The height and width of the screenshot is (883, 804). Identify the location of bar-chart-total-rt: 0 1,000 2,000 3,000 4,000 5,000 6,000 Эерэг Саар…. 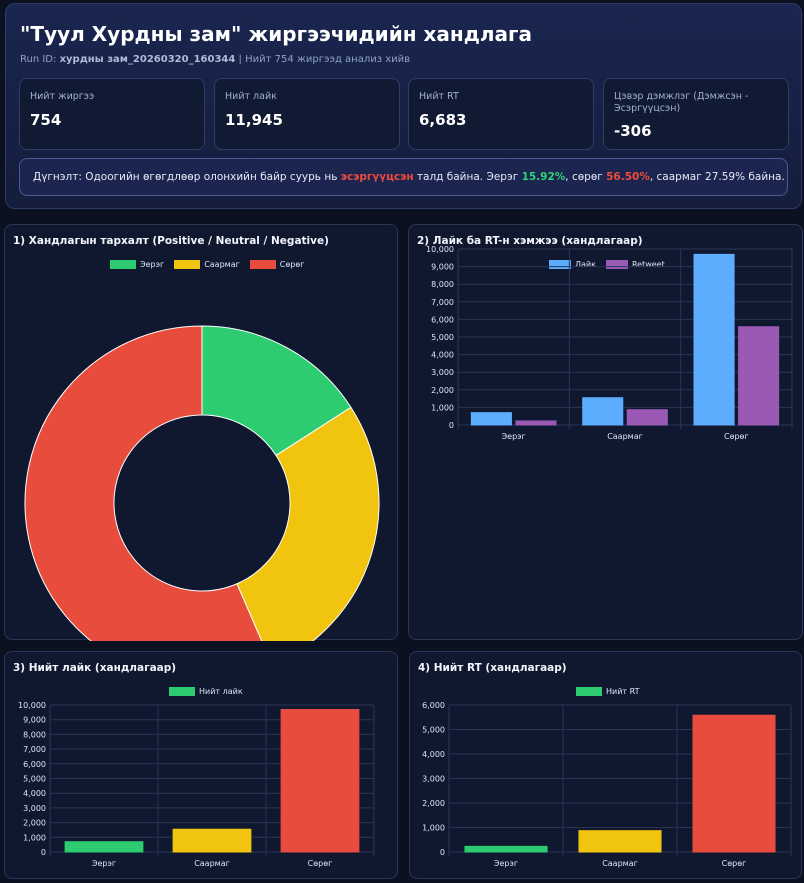
(607, 784).